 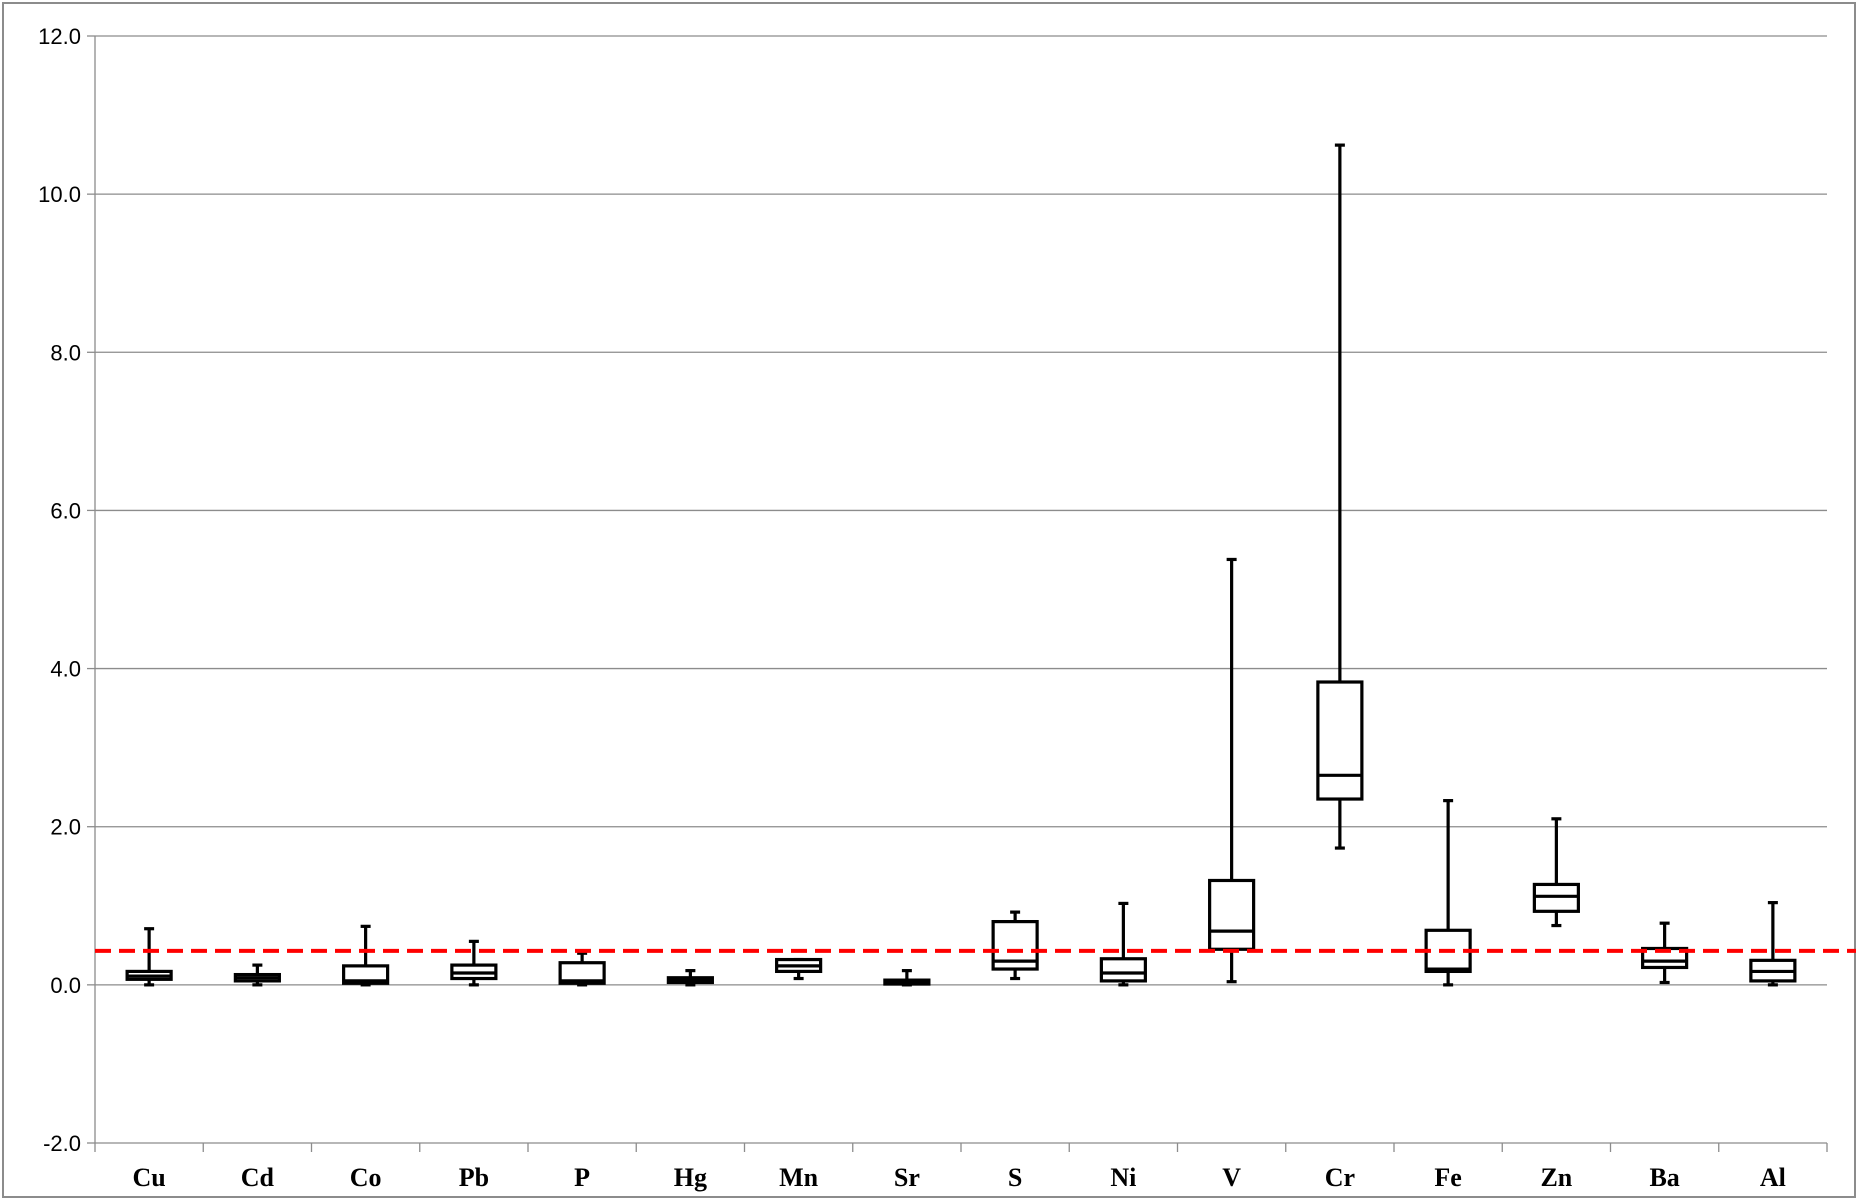 I want to click on x-tick-label: Ni, so click(x=1123, y=1177).